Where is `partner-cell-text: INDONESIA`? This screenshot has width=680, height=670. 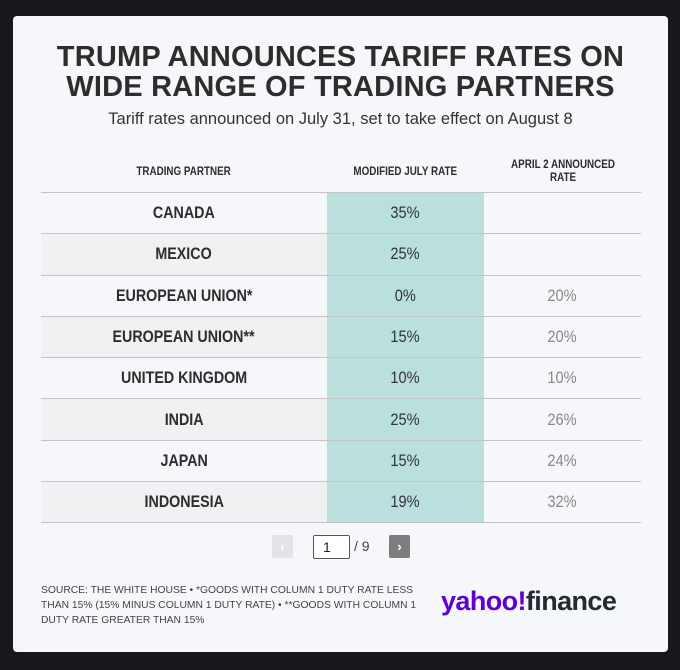
partner-cell-text: INDONESIA is located at coordinates (184, 502).